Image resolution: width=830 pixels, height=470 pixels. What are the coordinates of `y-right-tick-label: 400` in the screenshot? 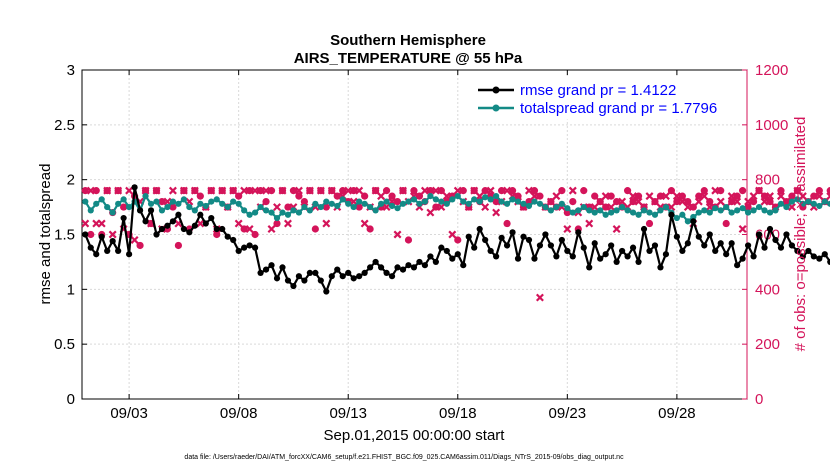 It's located at (767, 289).